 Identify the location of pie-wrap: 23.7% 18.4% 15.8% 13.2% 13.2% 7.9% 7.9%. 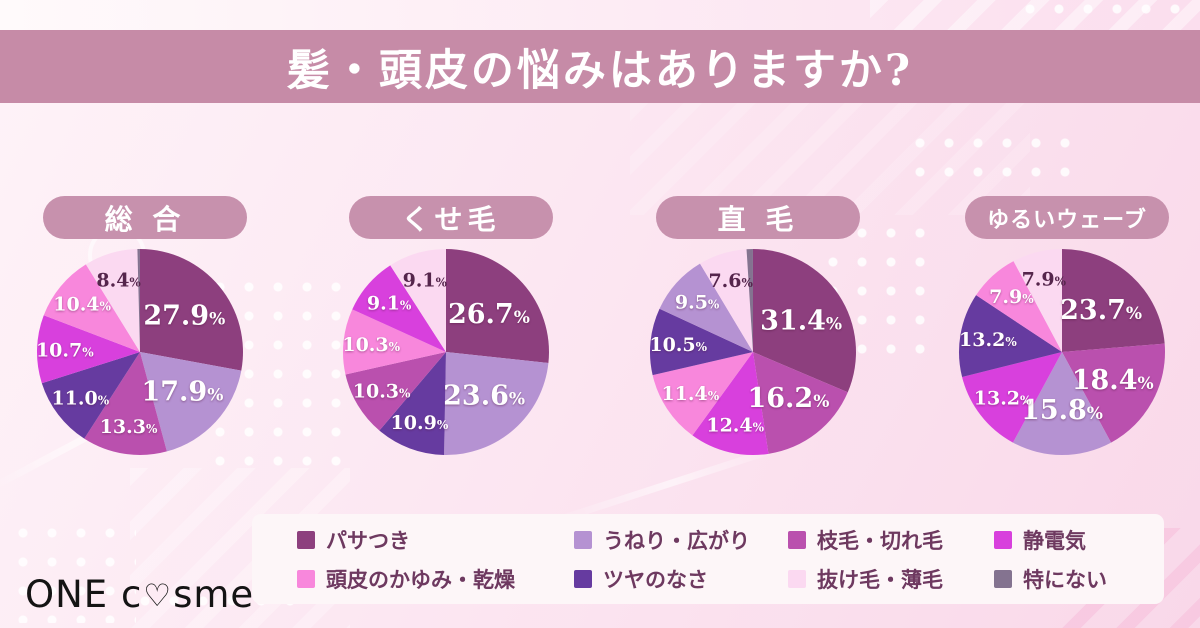
(1067, 352).